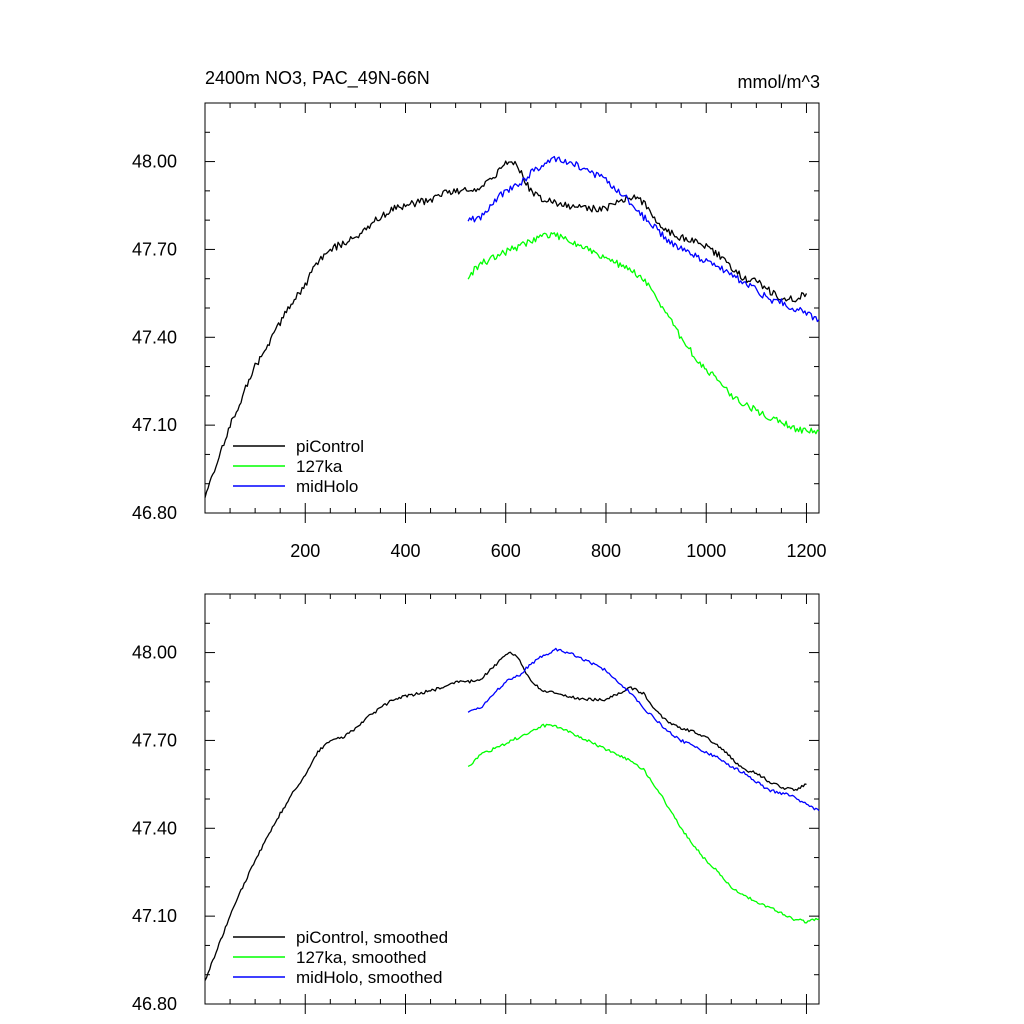 The image size is (1024, 1024). I want to click on bottom-y-tick-labels: 46.80 47.10 47.40 47.70 48.00, so click(154, 828).